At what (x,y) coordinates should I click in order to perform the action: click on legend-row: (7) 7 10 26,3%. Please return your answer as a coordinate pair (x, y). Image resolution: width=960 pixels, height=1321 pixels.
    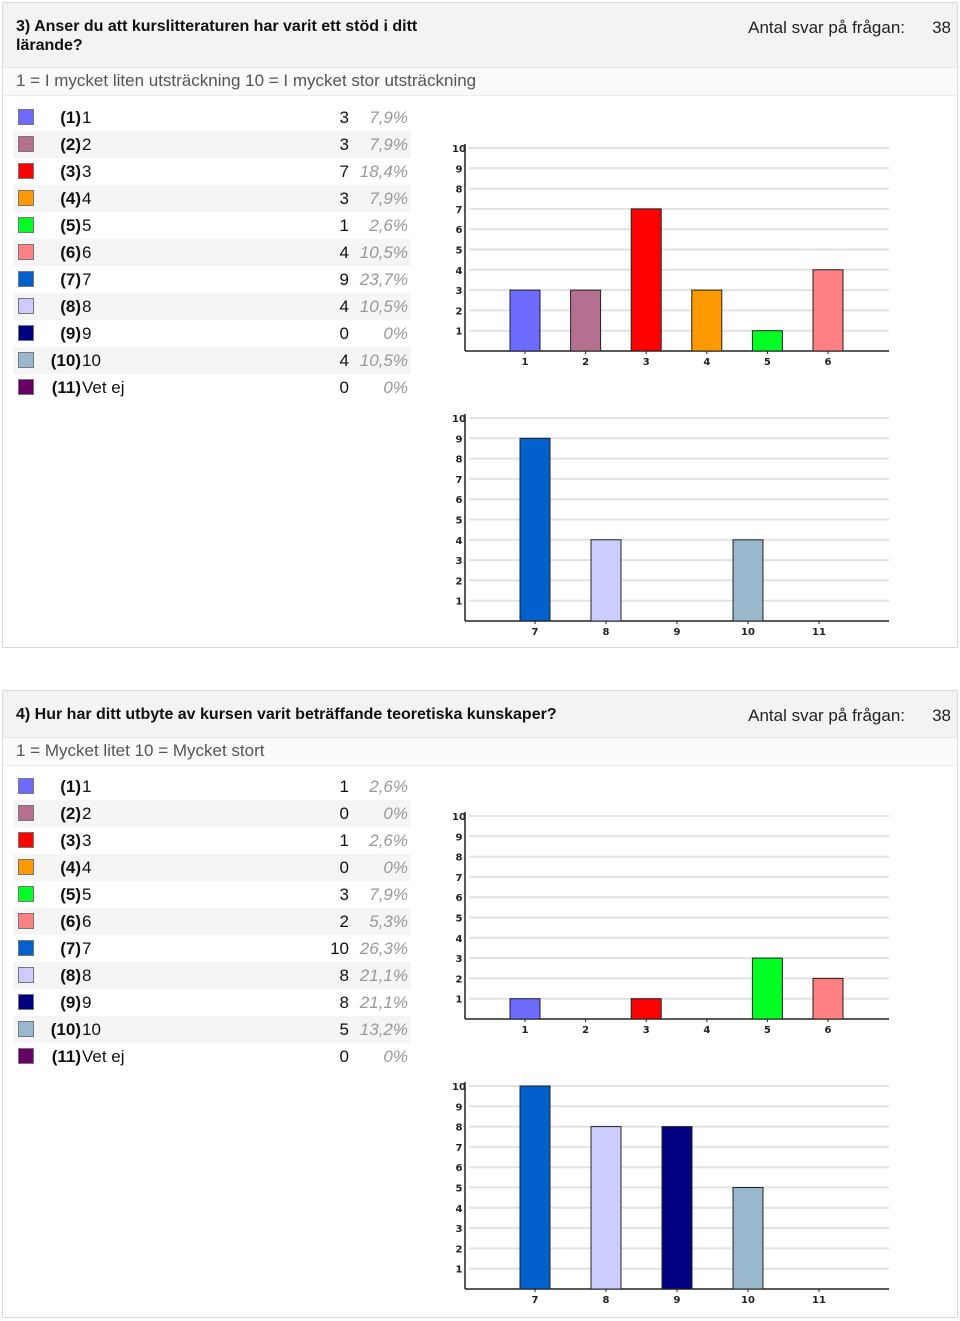
    Looking at the image, I should click on (212, 948).